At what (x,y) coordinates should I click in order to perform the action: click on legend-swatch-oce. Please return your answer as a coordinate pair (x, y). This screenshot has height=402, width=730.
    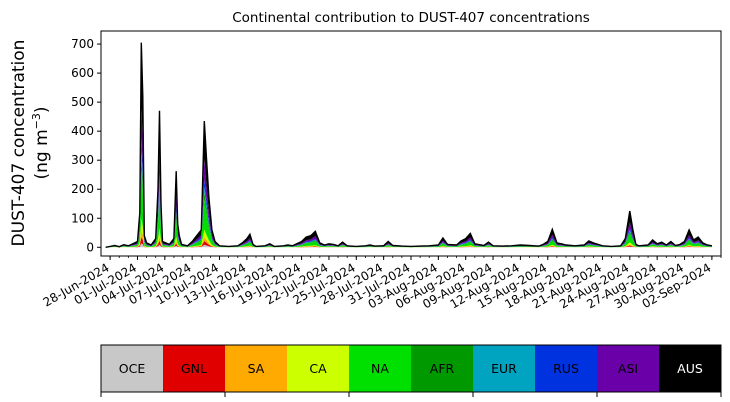
    Looking at the image, I should click on (132, 368).